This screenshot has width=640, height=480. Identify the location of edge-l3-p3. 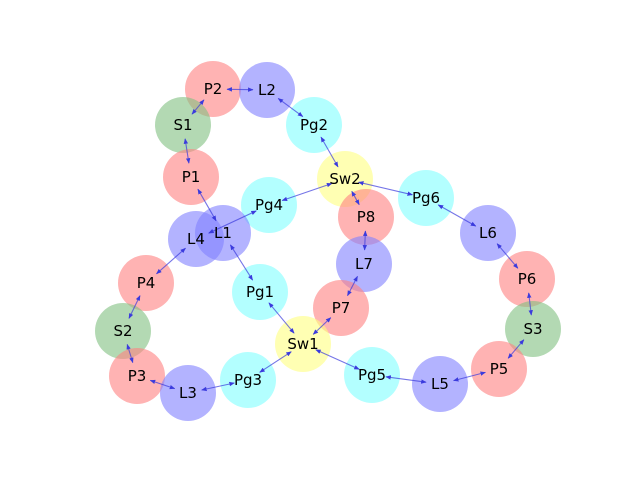
(162, 384).